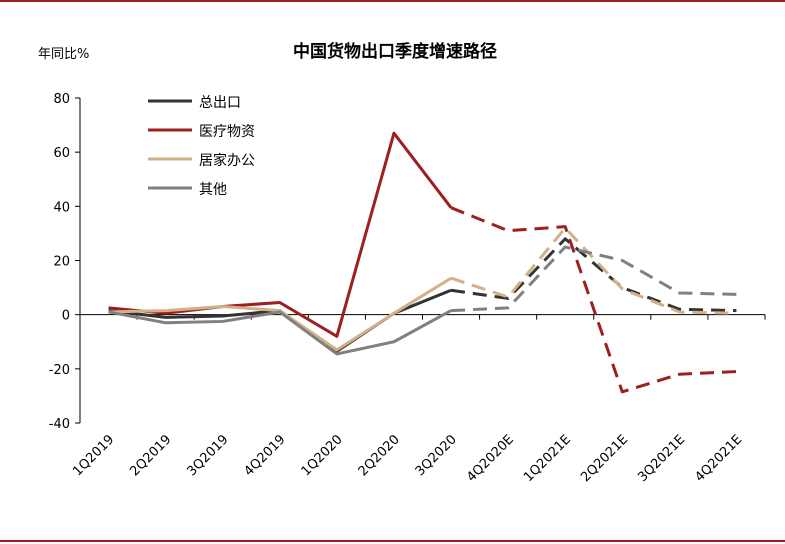  Describe the element at coordinates (392, 541) in the screenshot. I see `bottom-border` at that location.